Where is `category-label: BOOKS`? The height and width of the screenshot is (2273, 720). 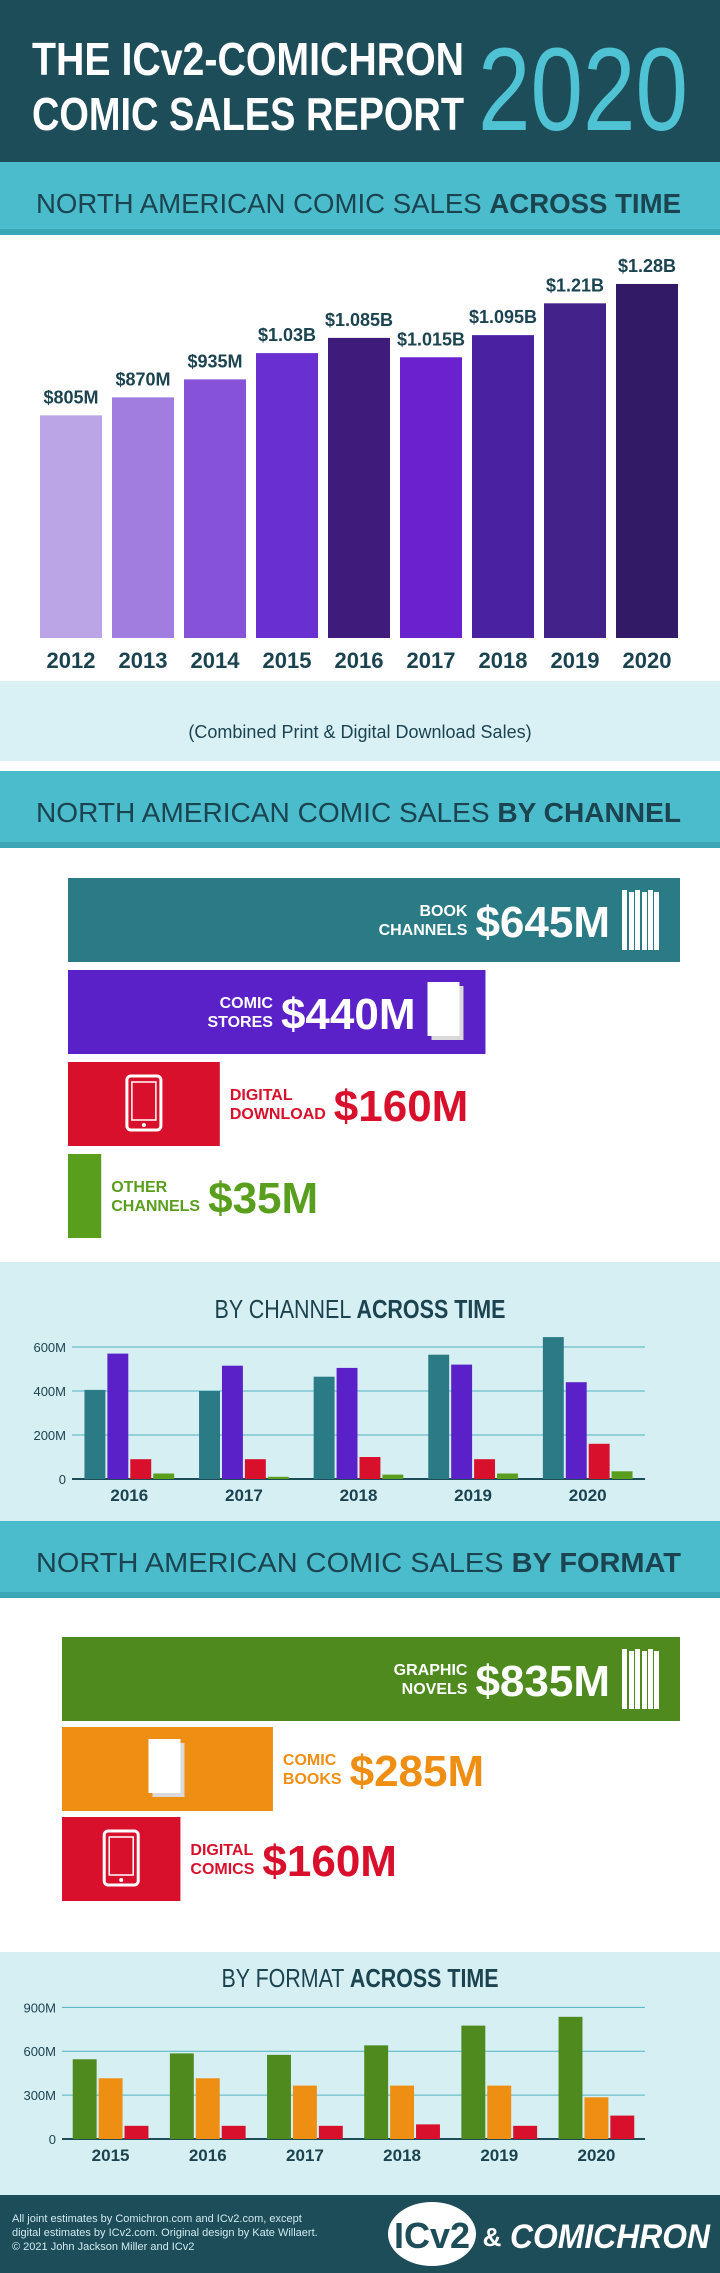 category-label: BOOKS is located at coordinates (312, 1779).